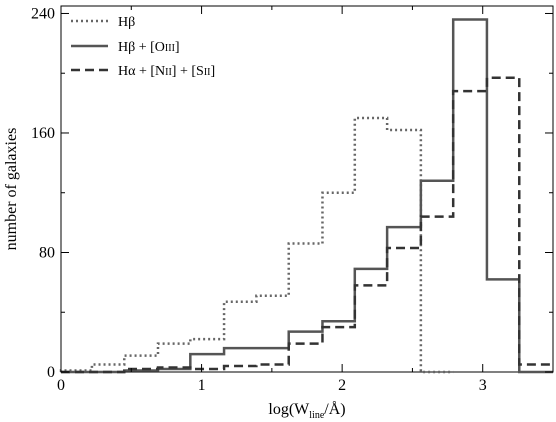  What do you see at coordinates (166, 71) in the screenshot?
I see `legend-label-halpha-nii-sii: Hα + [NII] + [SII]` at bounding box center [166, 71].